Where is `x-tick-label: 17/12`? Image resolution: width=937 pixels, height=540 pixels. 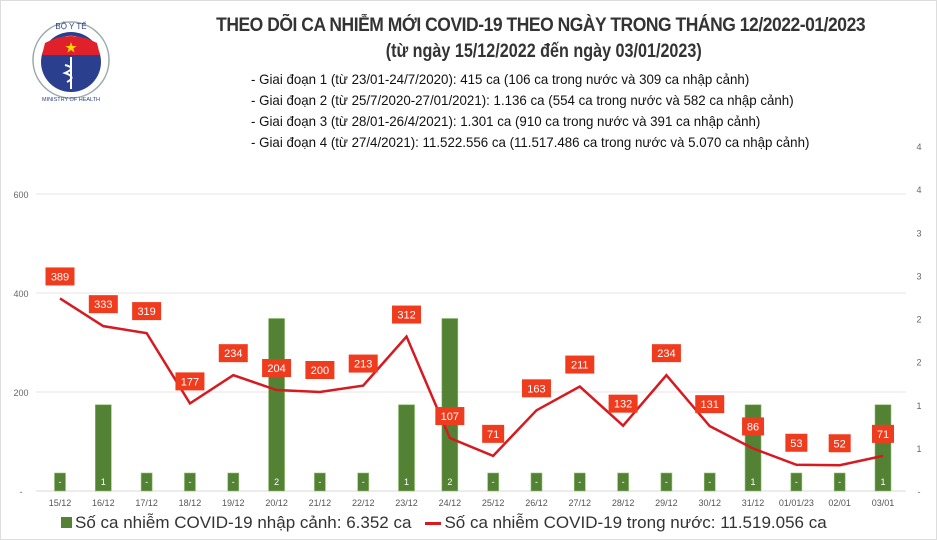 x-tick-label: 17/12 is located at coordinates (146, 503).